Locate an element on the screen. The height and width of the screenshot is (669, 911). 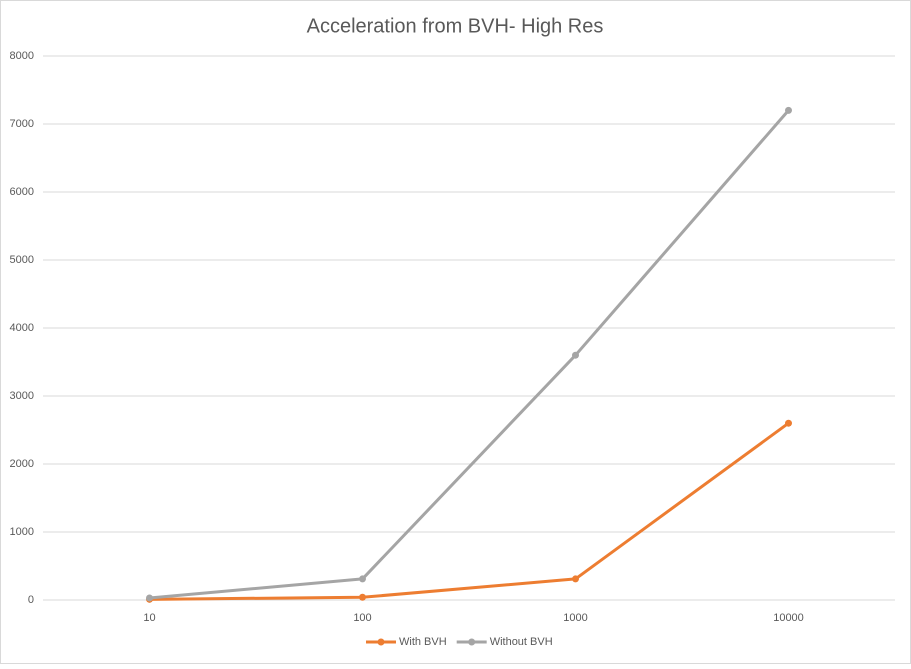
legend-label: Without BVH is located at coordinates (521, 642).